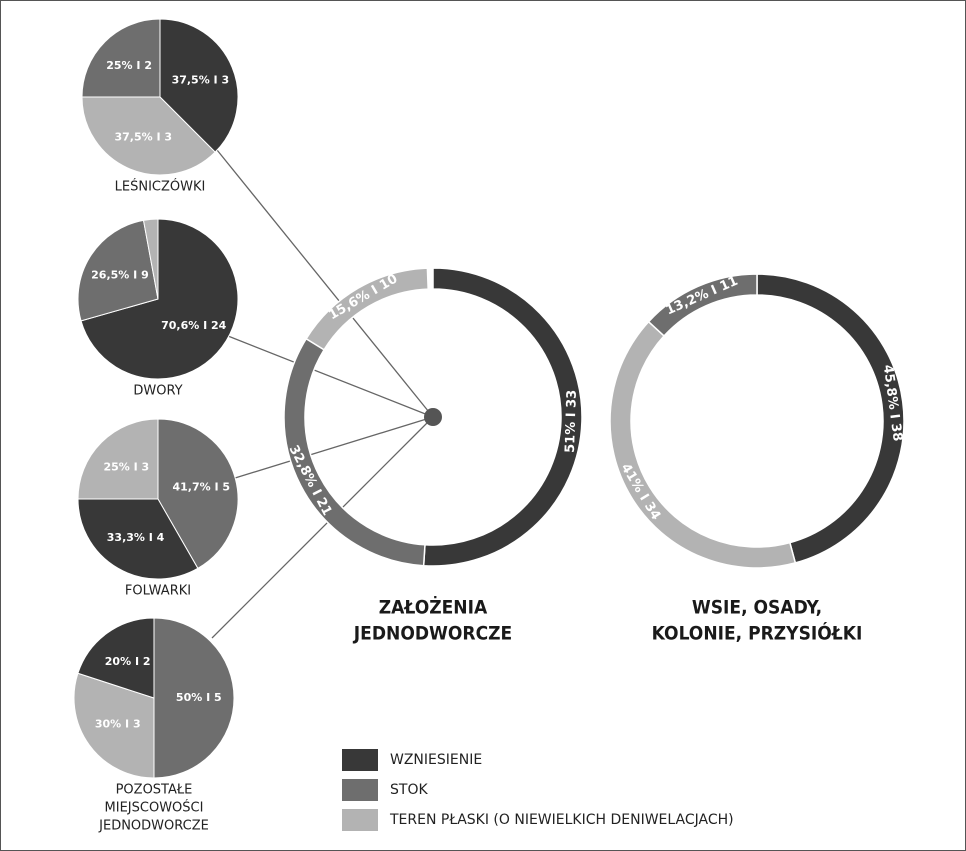 The height and width of the screenshot is (851, 966). Describe the element at coordinates (432, 634) in the screenshot. I see `donut-title: JEDNODWORCZE` at that location.